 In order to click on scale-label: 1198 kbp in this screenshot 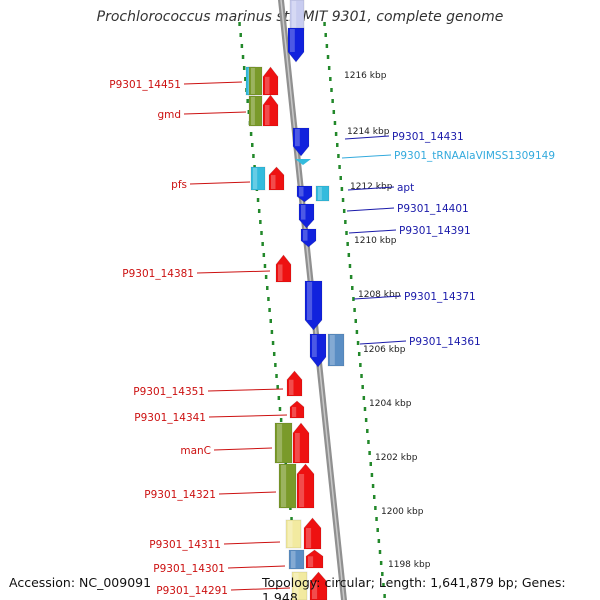, I will do `click(409, 565)`.